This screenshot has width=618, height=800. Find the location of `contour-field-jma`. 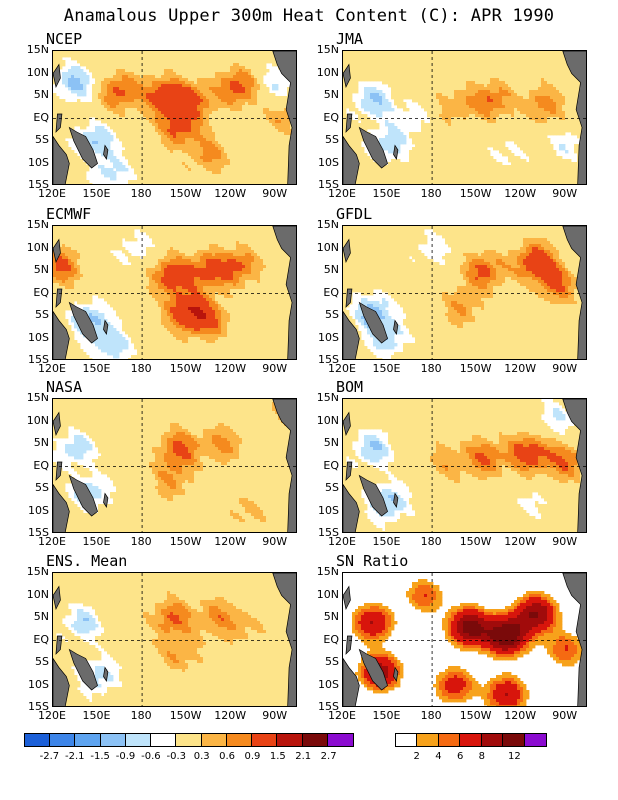

contour-field-jma is located at coordinates (464, 117).